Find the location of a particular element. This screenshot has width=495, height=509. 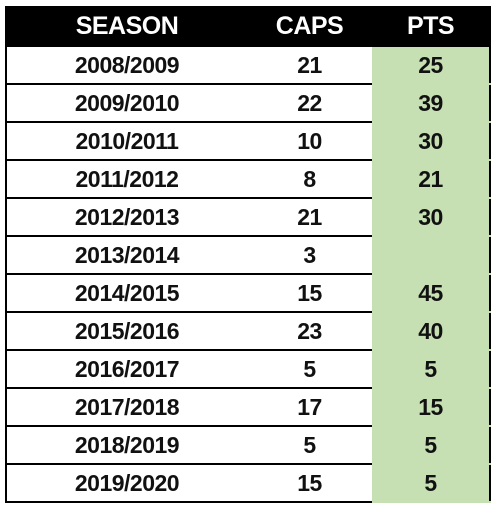

table-row: 2017/2018 17 15 is located at coordinates (248, 407).